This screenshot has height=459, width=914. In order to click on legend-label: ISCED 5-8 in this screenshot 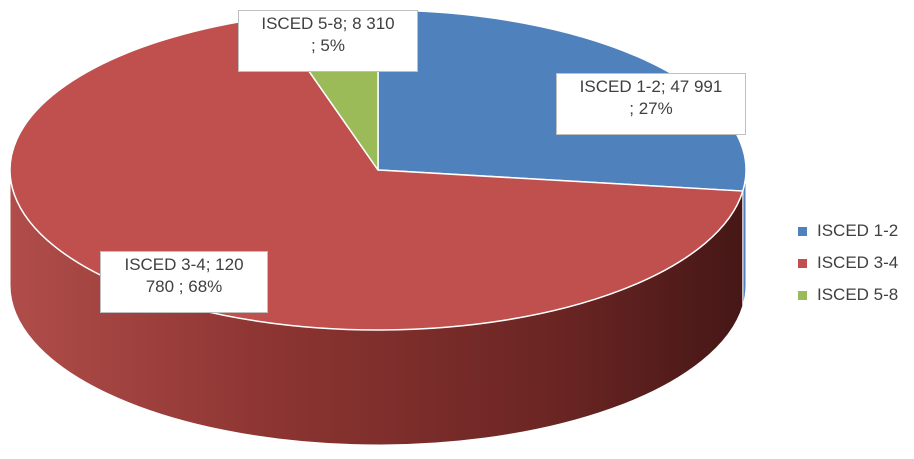, I will do `click(858, 294)`.